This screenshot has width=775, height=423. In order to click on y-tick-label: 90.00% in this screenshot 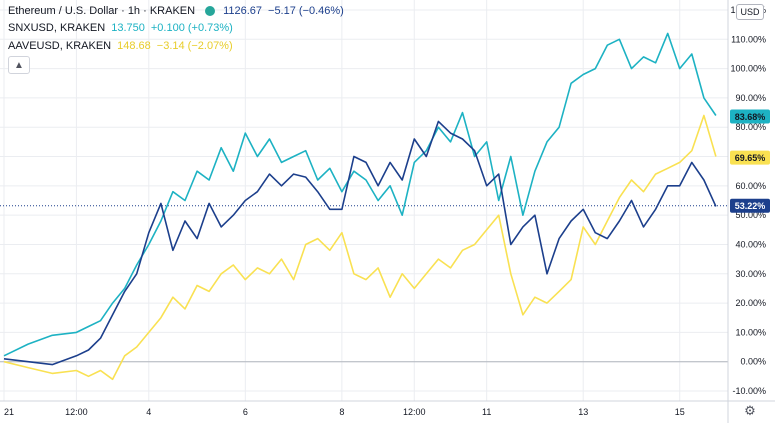, I will do `click(750, 98)`.